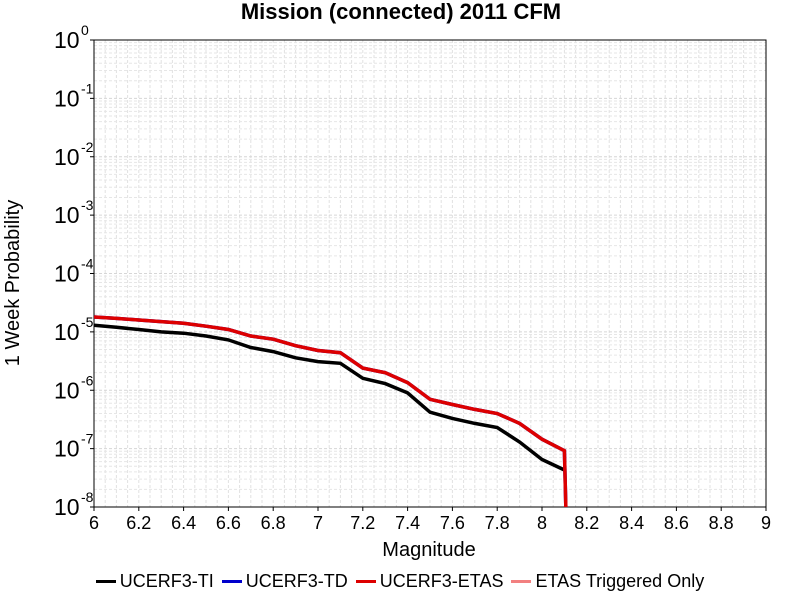 Image resolution: width=800 pixels, height=600 pixels. What do you see at coordinates (441, 580) in the screenshot?
I see `legend-label: UCERF3-ETAS` at bounding box center [441, 580].